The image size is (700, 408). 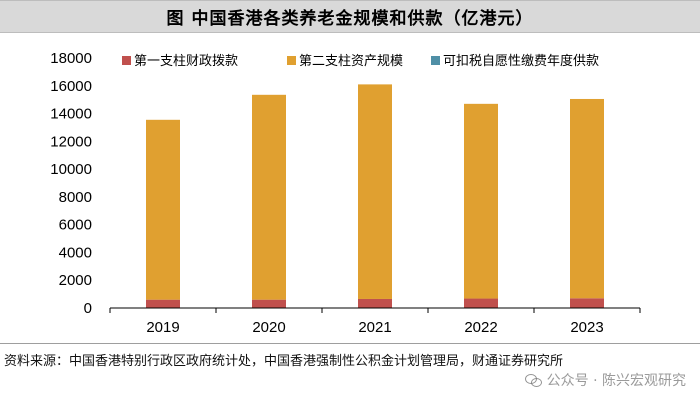 What do you see at coordinates (586, 327) in the screenshot?
I see `x-tick-label: 2023` at bounding box center [586, 327].